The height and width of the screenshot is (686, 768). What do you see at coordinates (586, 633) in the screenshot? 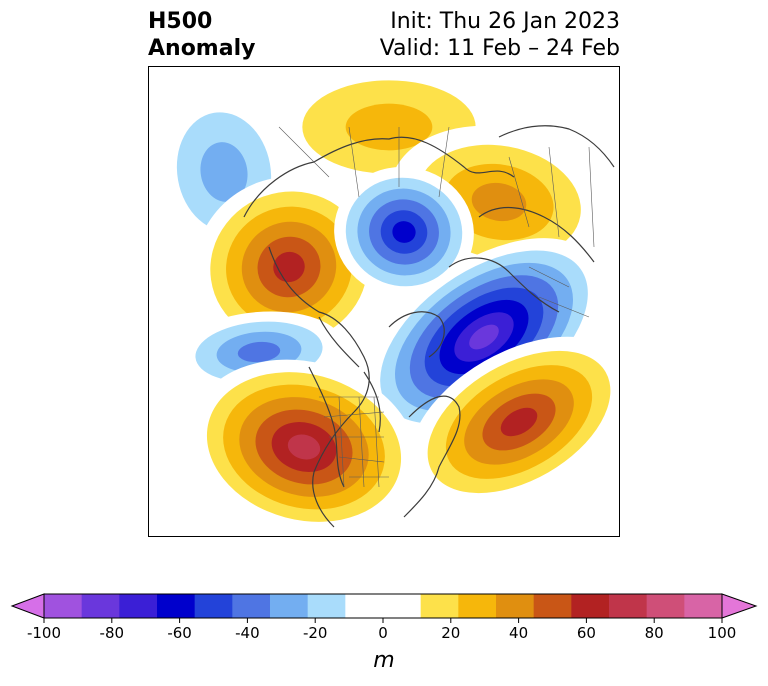
I see `colorbar-tick-label: 60` at bounding box center [586, 633].